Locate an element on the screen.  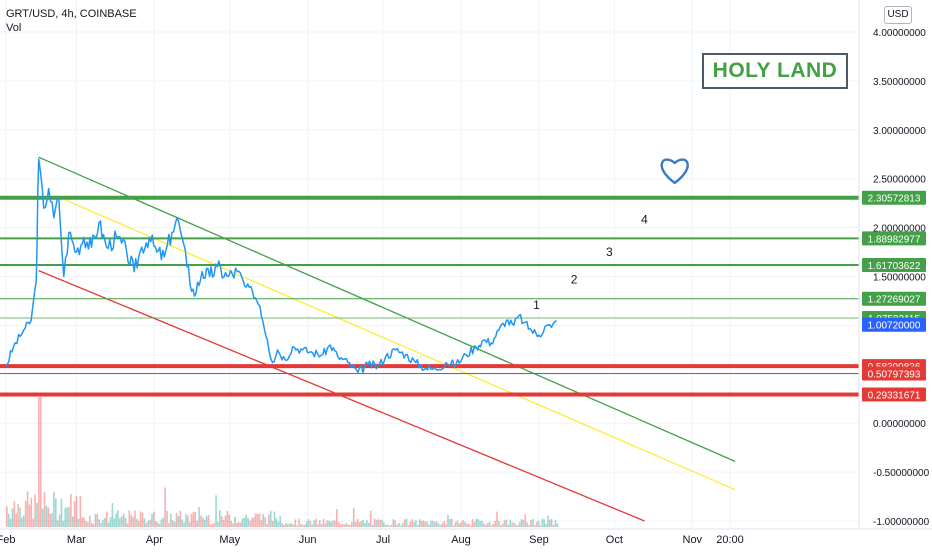
y-tick-label: 2.00000000 is located at coordinates (899, 229).